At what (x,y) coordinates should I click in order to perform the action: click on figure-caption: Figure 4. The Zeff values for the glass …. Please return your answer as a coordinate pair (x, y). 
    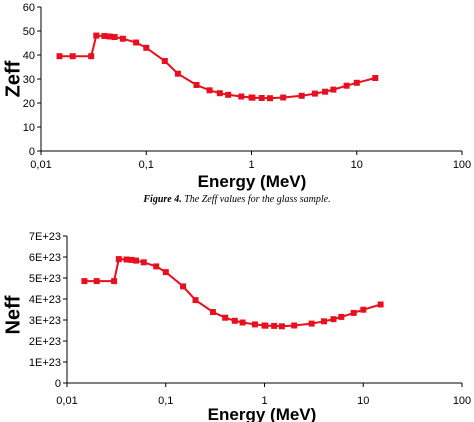
    Looking at the image, I should click on (236, 199).